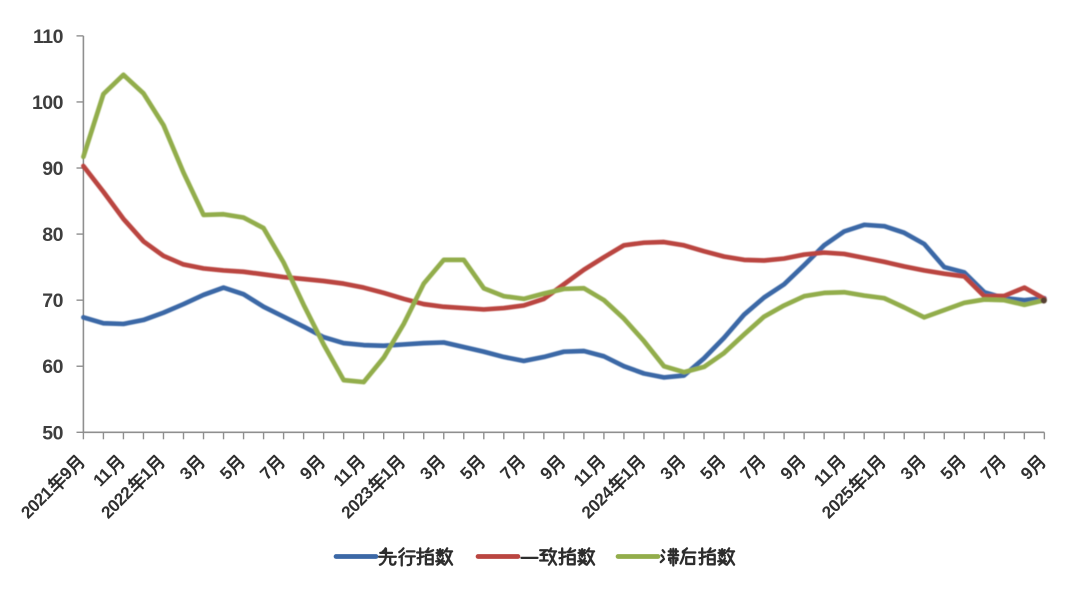  I want to click on svg-text: 110, so click(48, 37).